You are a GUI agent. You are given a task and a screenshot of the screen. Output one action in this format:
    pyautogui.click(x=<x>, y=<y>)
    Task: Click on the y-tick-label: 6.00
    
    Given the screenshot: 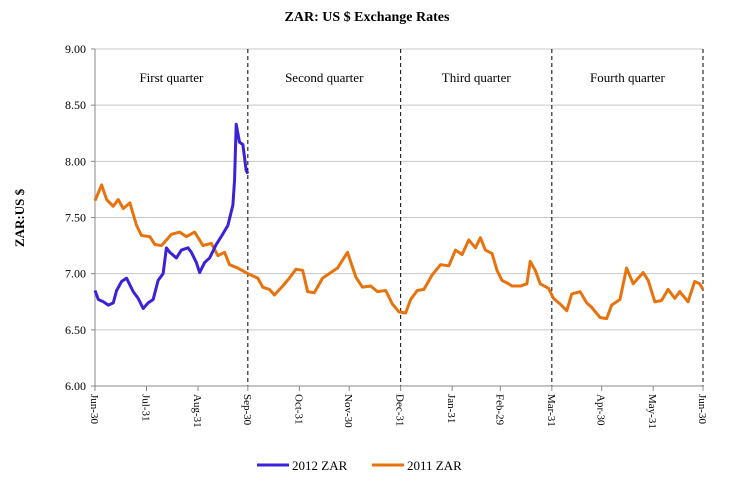 What is the action you would take?
    pyautogui.click(x=75, y=386)
    